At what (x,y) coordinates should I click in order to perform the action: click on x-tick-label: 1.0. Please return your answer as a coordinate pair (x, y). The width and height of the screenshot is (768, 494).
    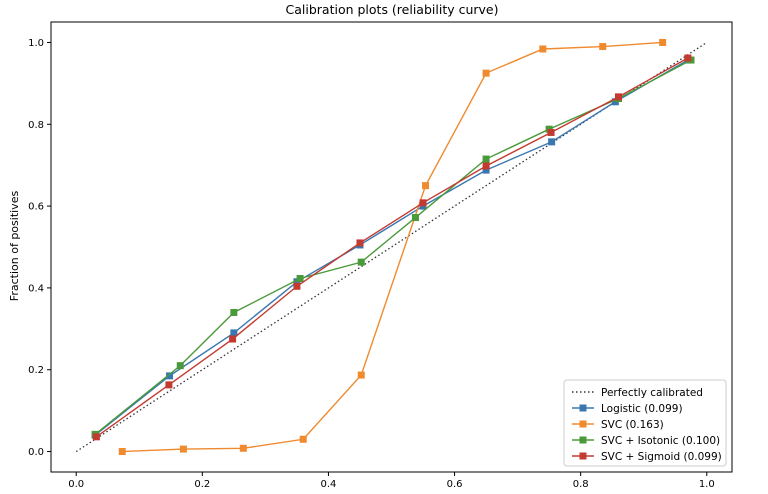
    Looking at the image, I should click on (707, 484).